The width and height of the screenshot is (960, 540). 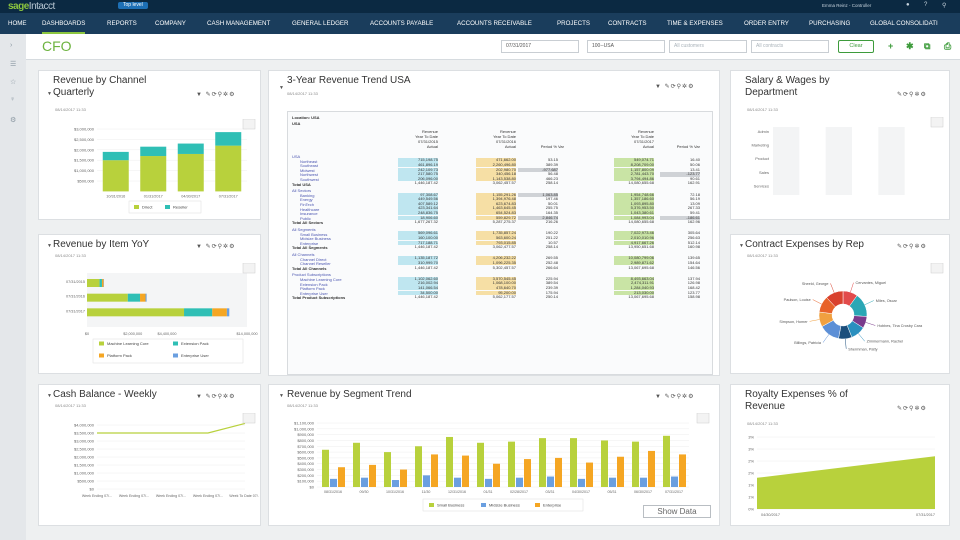 What do you see at coordinates (790, 46) in the screenshot?
I see `contracts-select: All contracts` at bounding box center [790, 46].